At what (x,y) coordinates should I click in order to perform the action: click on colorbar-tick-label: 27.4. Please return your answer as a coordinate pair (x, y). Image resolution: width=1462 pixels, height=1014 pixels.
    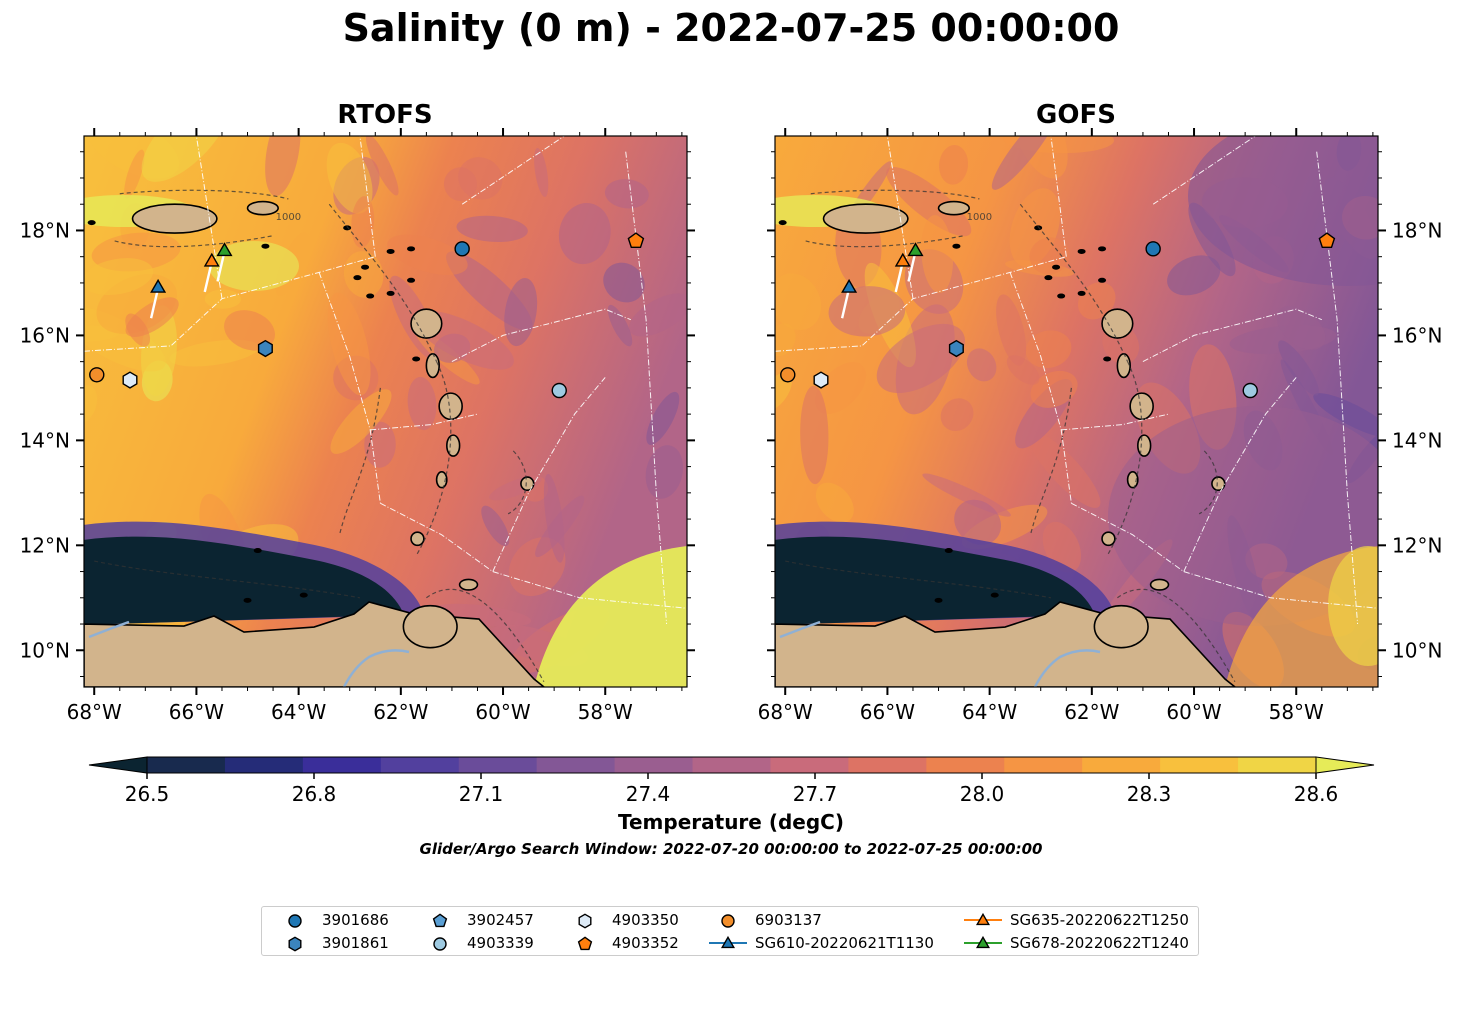
    Looking at the image, I should click on (648, 794).